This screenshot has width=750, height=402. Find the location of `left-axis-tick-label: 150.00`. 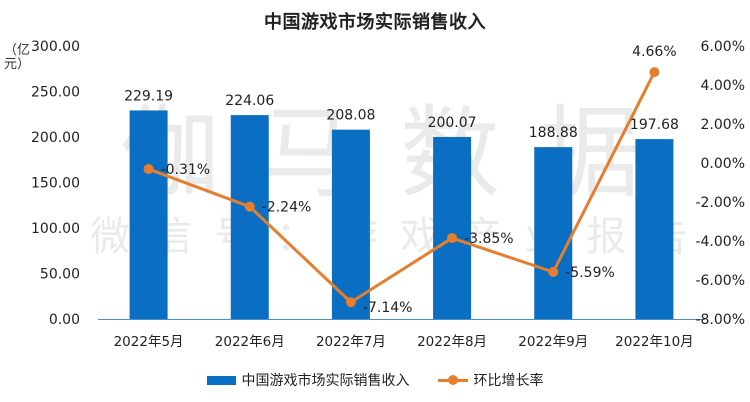

left-axis-tick-label: 150.00 is located at coordinates (55, 184).